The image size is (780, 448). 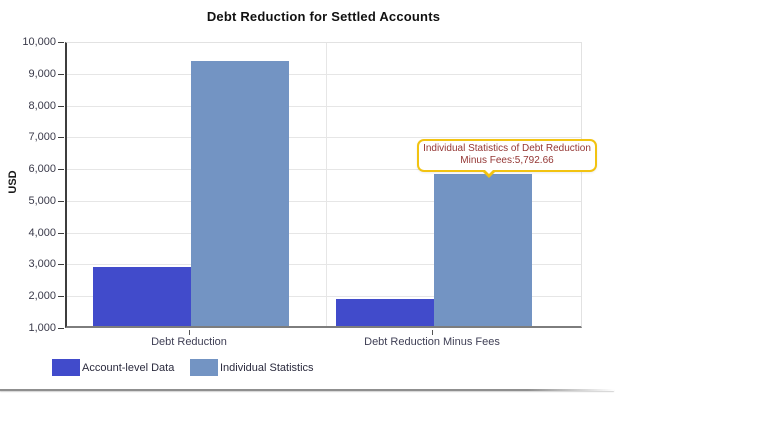 What do you see at coordinates (204, 367) in the screenshot?
I see `legend-swatch-individual-statistics` at bounding box center [204, 367].